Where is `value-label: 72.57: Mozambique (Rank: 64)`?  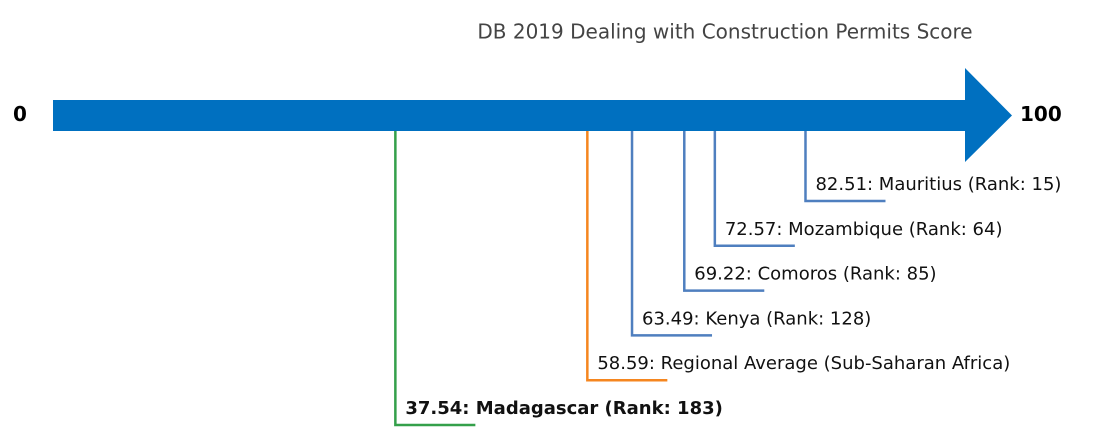 value-label: 72.57: Mozambique (Rank: 64) is located at coordinates (864, 229).